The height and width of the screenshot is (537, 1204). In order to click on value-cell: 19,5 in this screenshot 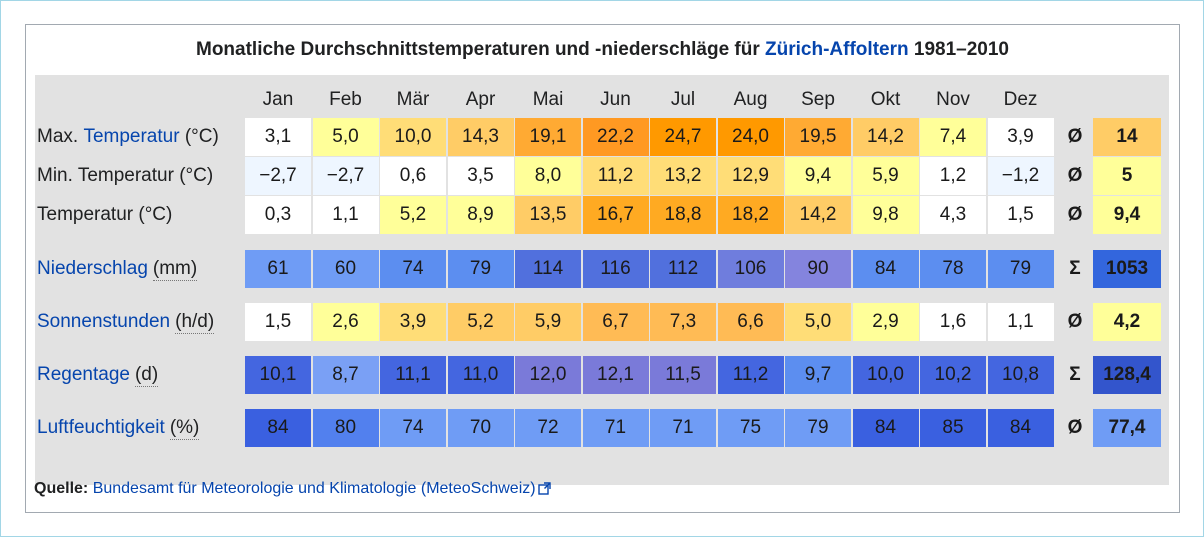, I will do `click(818, 137)`.